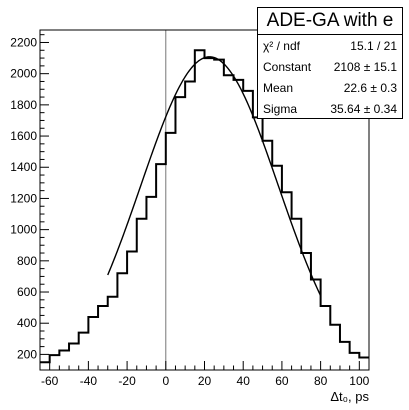 Image resolution: width=409 pixels, height=410 pixels. Describe the element at coordinates (23, 167) in the screenshot. I see `y-tick-label: 1400` at that location.